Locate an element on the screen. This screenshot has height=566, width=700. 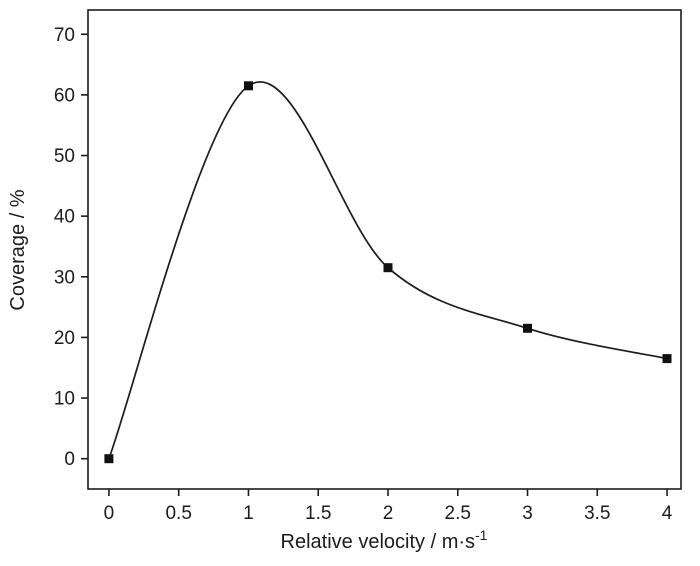
x-axis-title-text: Relative velocity / m·s is located at coordinates (378, 542).